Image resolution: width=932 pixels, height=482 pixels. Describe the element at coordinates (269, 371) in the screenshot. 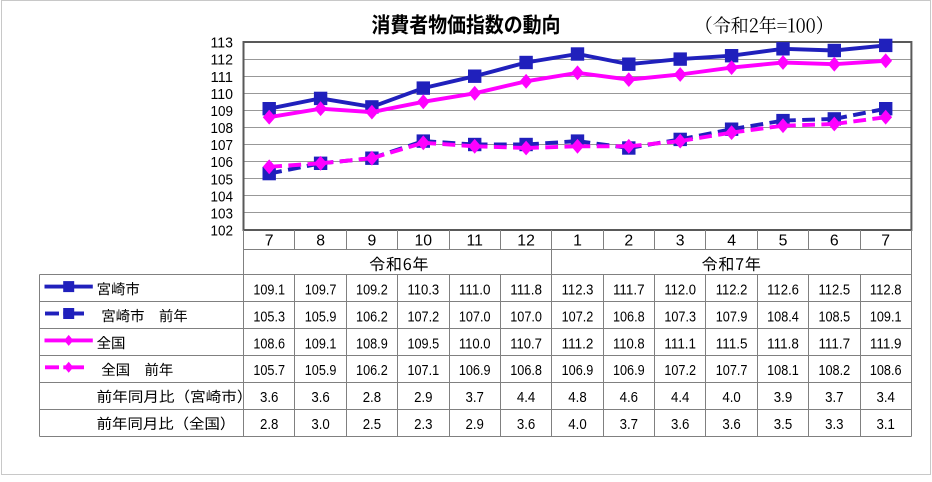

I see `svg-text: 105.7` at that location.